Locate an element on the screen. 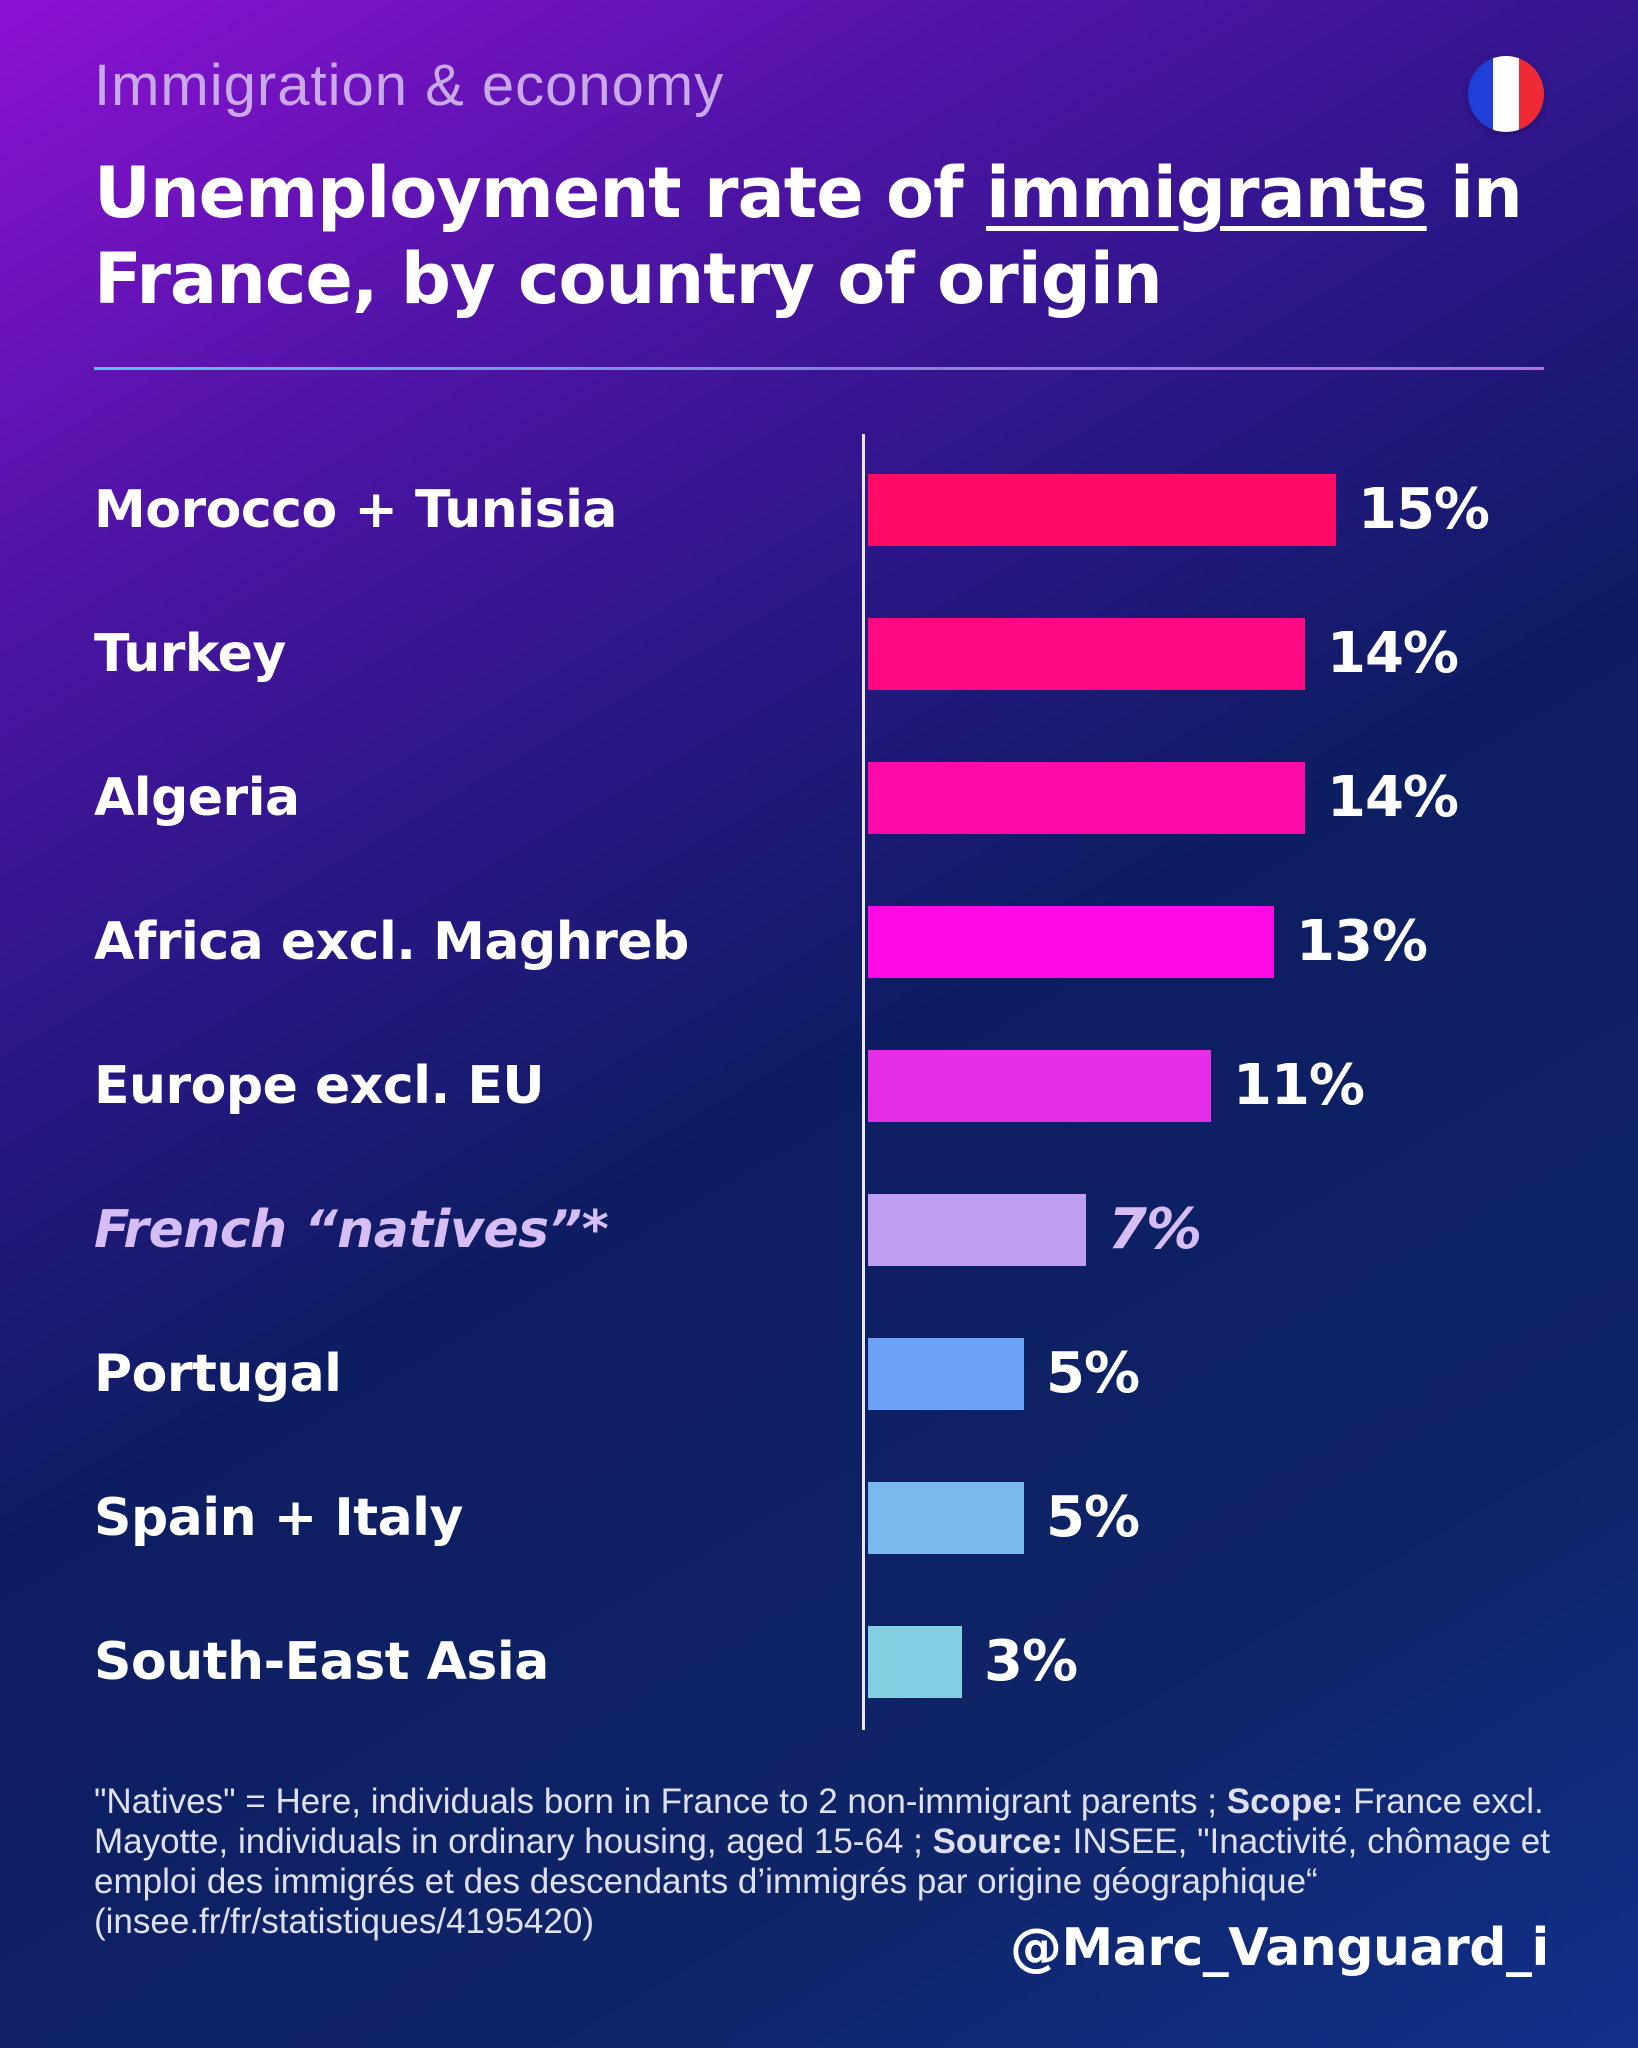  title-part-1: Unemployment rate of is located at coordinates (540, 193).